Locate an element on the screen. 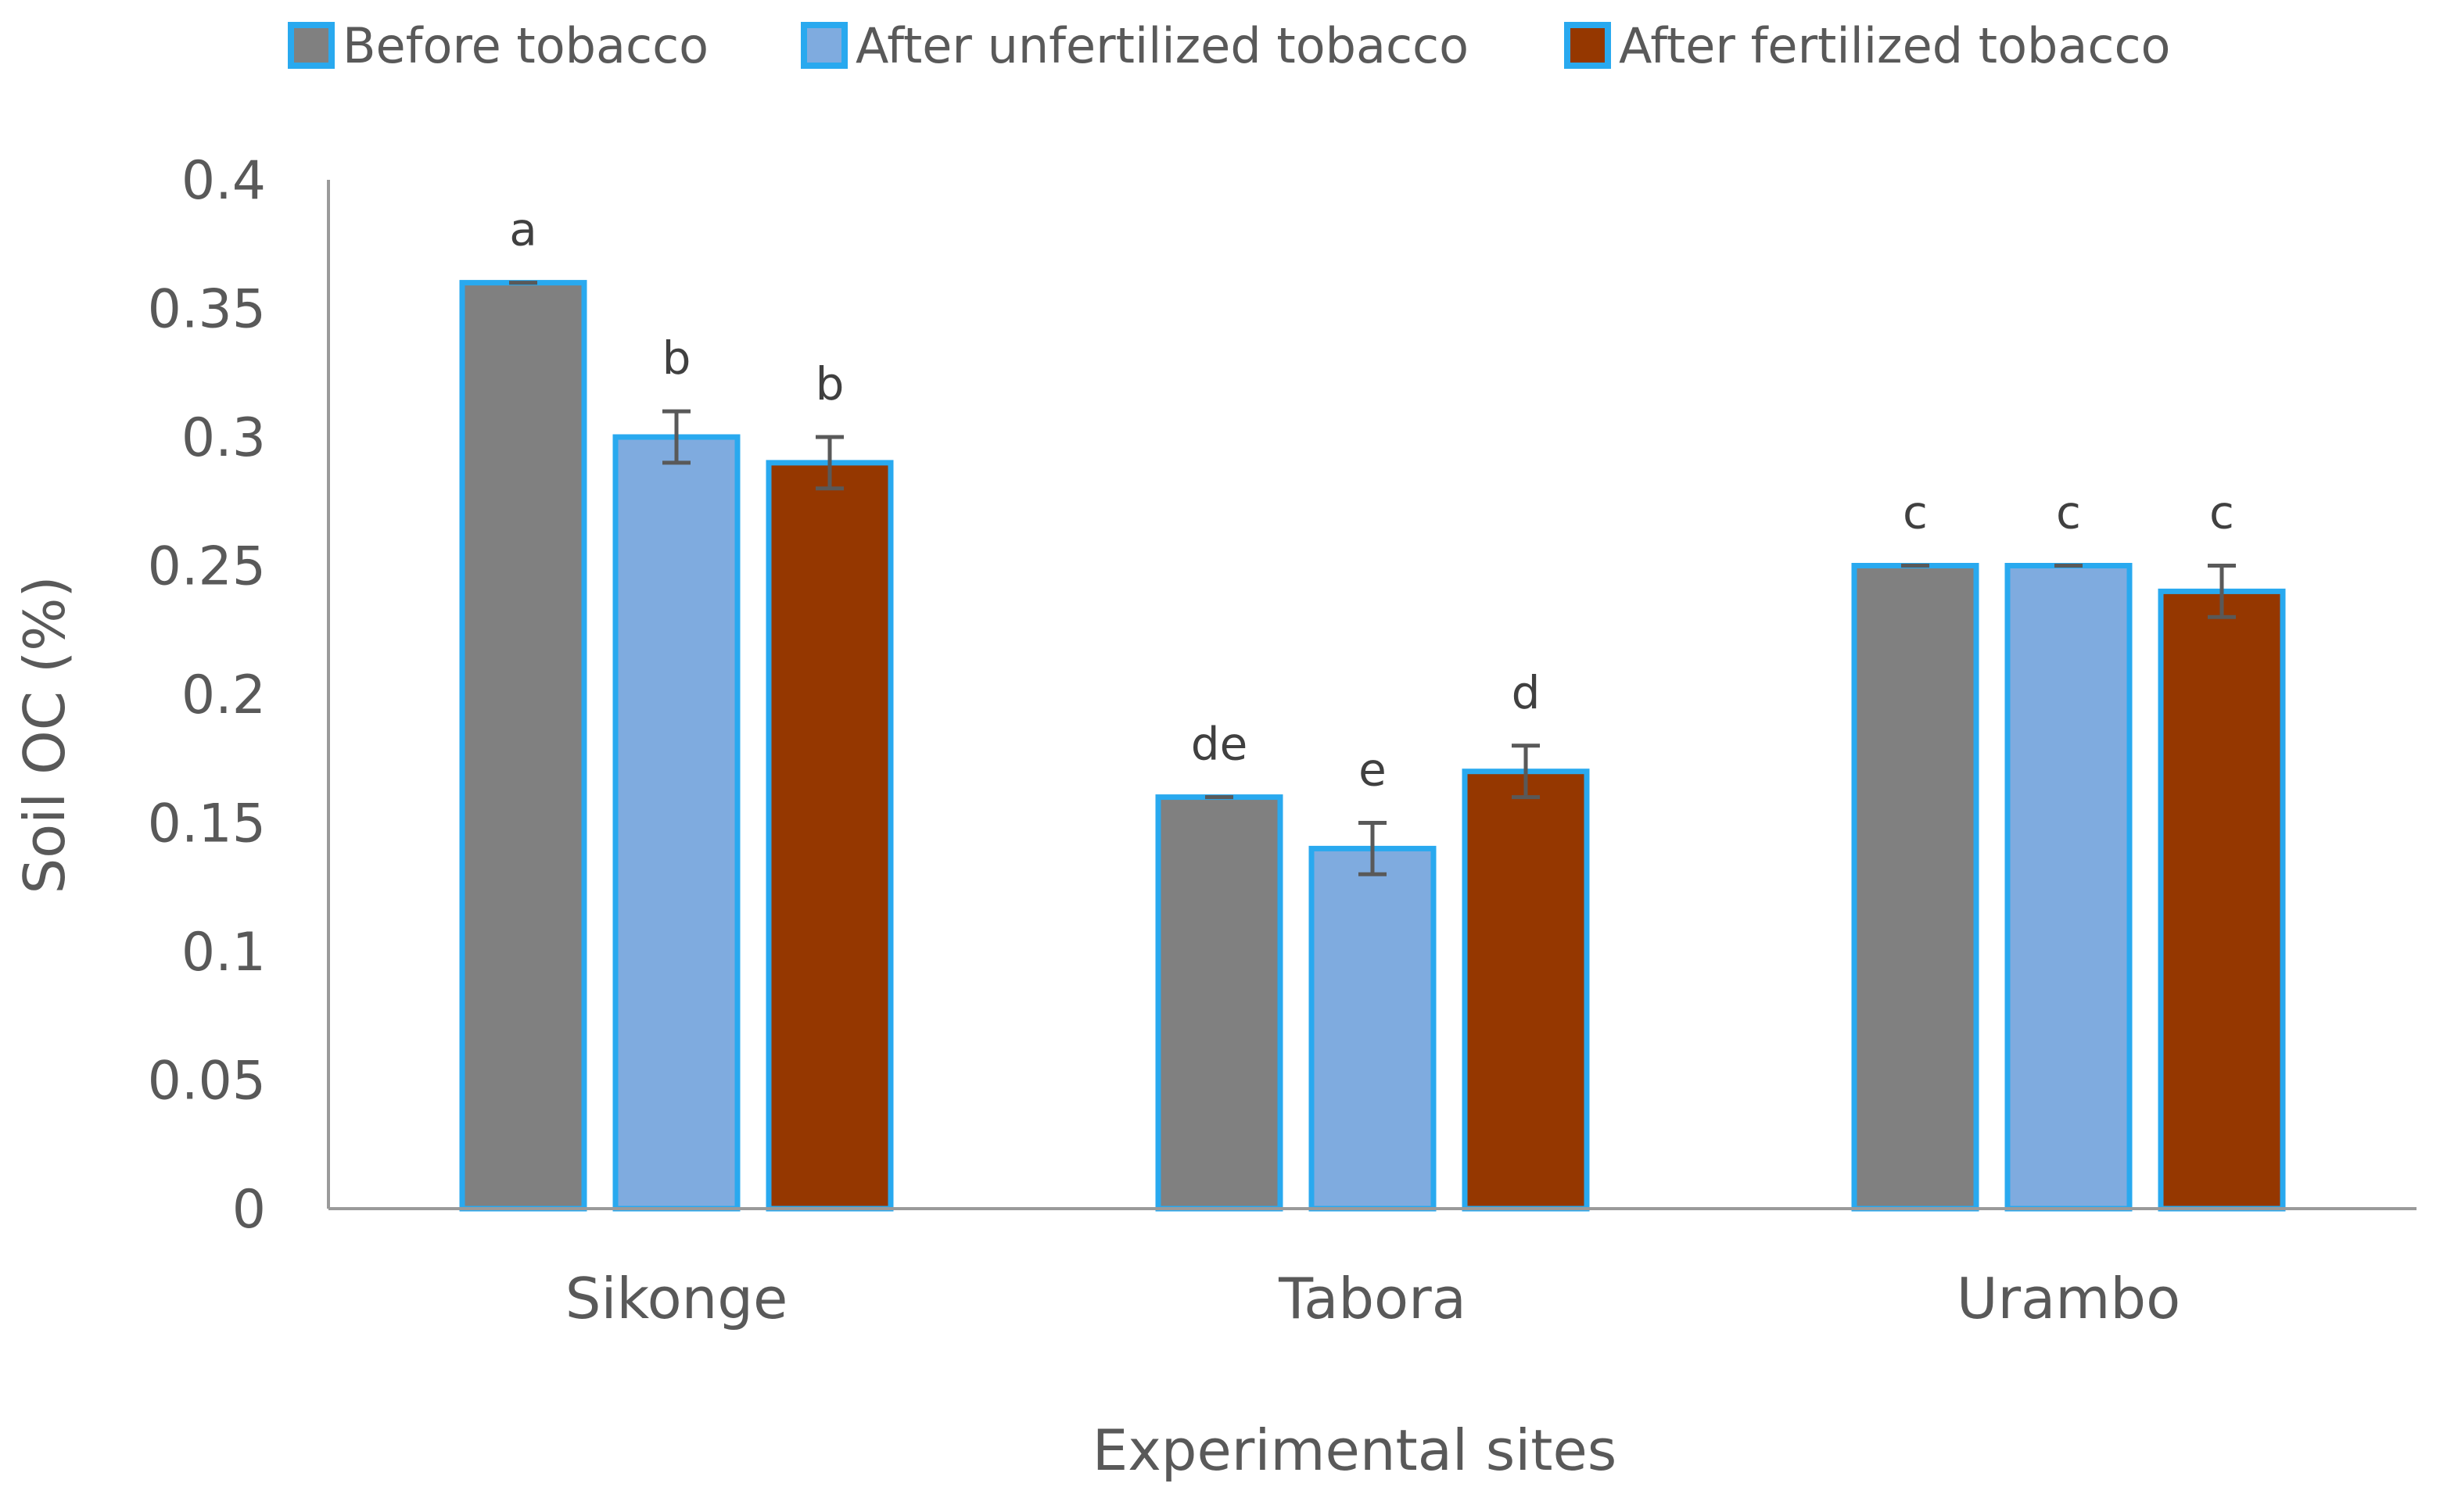 This screenshot has width=2447, height=1512. legend-item: After fertilized tobacco is located at coordinates (1868, 46).